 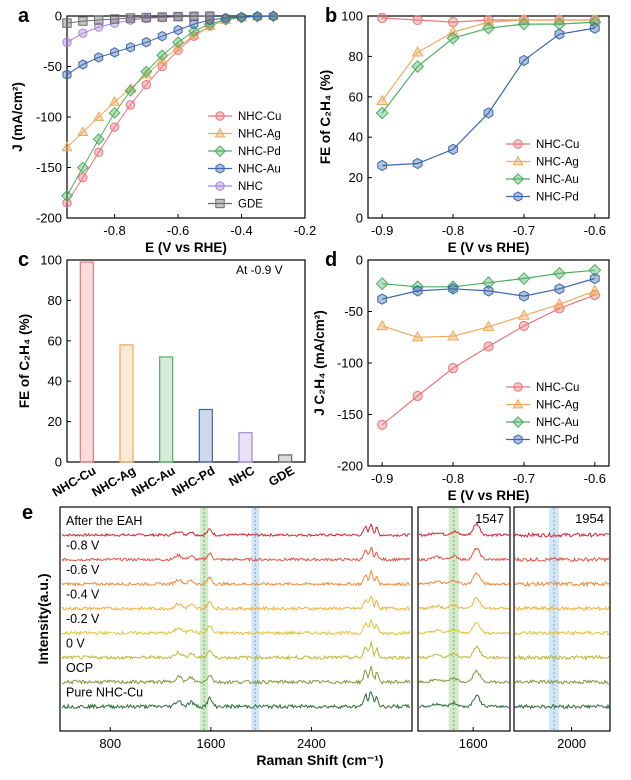 I want to click on category-label-gde: GDE, so click(x=281, y=476).